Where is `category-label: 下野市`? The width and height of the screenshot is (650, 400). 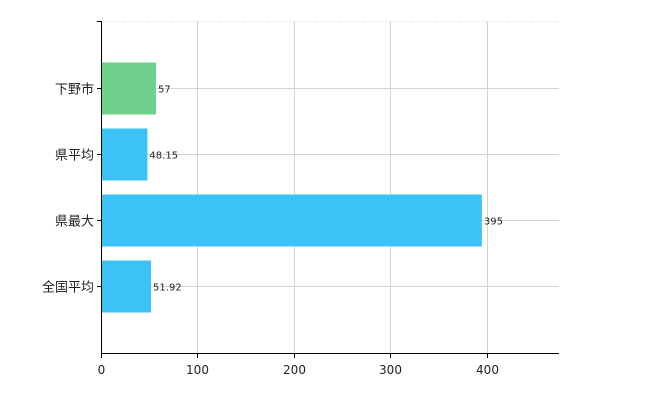
category-label: 下野市 is located at coordinates (74, 90).